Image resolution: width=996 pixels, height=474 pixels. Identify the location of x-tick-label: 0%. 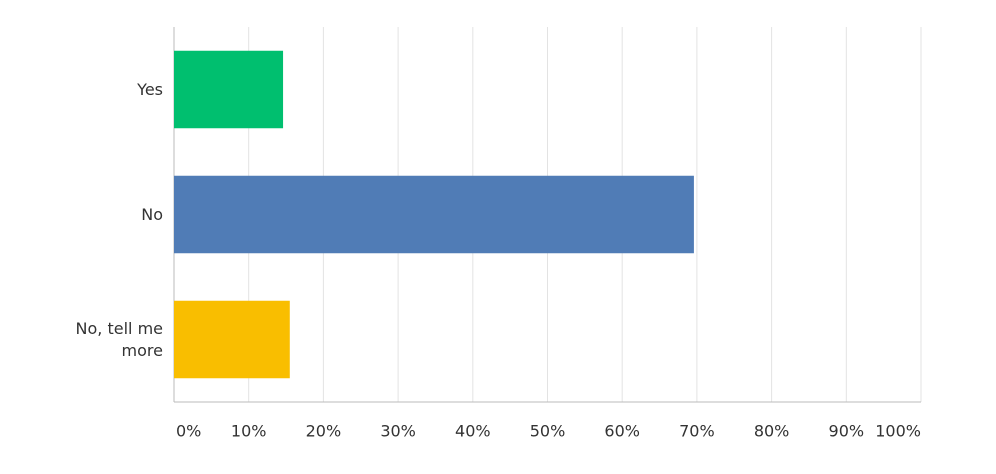
(188, 431).